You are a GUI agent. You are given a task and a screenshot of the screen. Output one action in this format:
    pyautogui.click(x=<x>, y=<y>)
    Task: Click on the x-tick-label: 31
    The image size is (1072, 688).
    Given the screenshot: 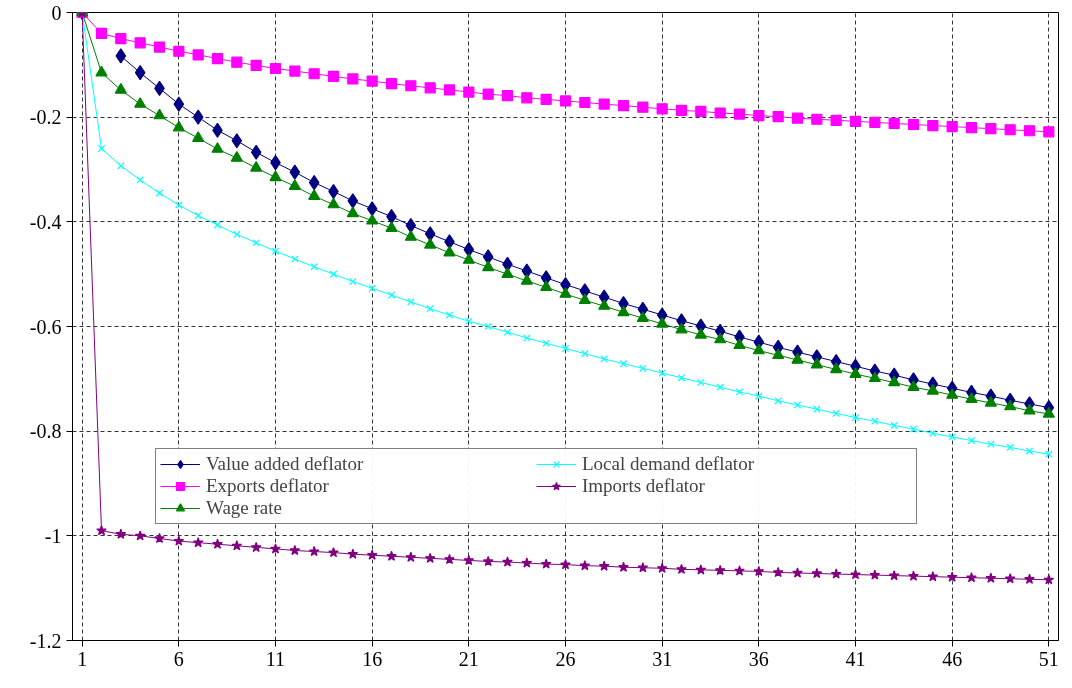 What is the action you would take?
    pyautogui.click(x=662, y=658)
    